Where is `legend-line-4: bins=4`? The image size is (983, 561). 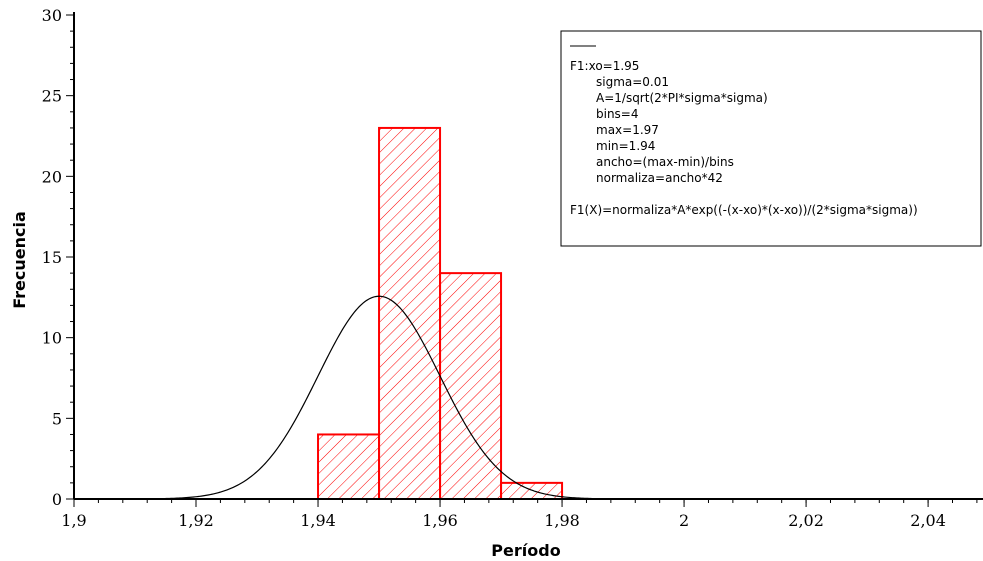
legend-line-4: bins=4 is located at coordinates (617, 114).